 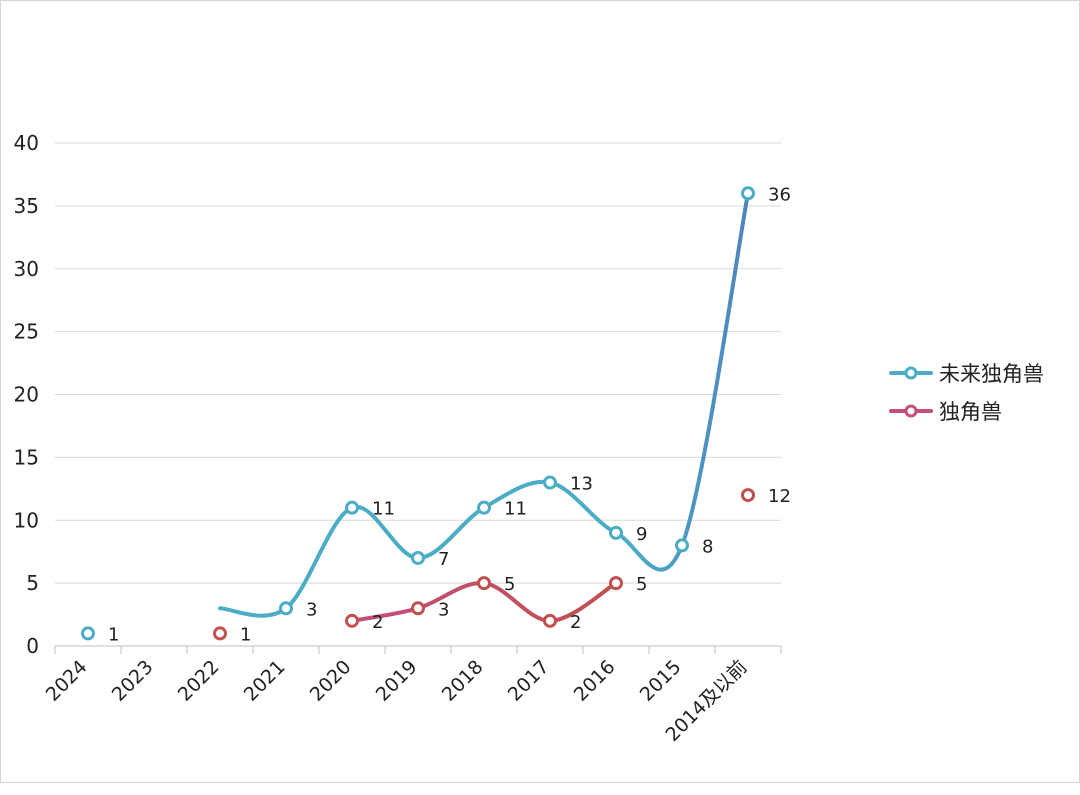 I want to click on x-tick-label: 2020, so click(x=331, y=681).